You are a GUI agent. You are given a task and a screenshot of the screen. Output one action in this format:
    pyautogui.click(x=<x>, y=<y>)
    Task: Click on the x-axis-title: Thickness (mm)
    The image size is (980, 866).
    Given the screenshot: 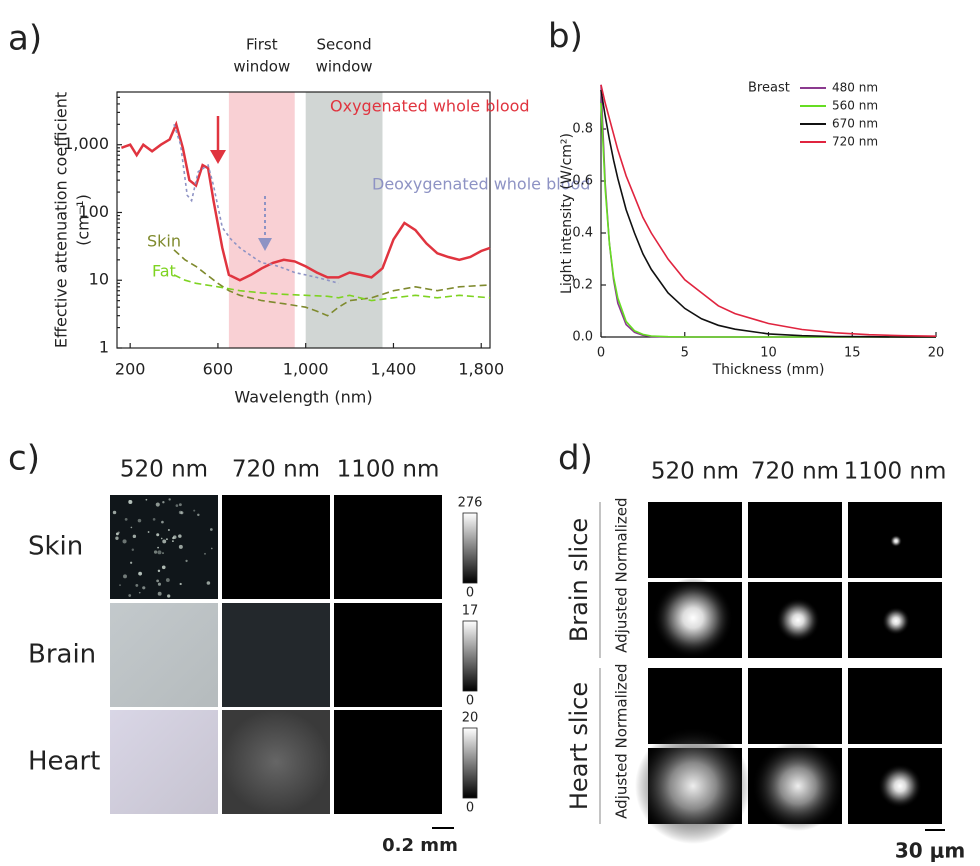 What is the action you would take?
    pyautogui.click(x=768, y=370)
    